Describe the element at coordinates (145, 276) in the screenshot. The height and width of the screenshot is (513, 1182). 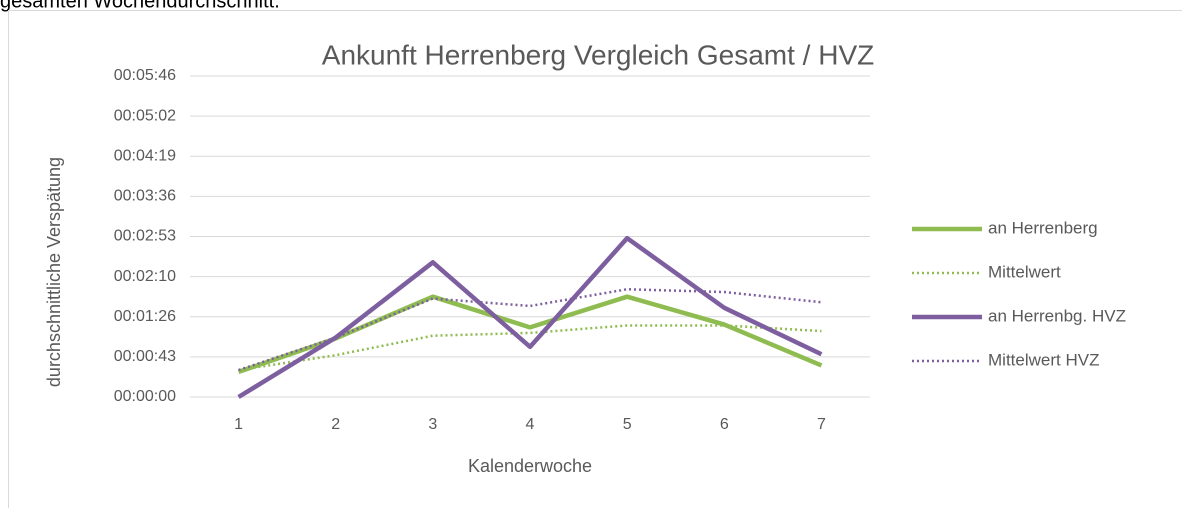
I see `y-tick-label: 00:02:10` at that location.